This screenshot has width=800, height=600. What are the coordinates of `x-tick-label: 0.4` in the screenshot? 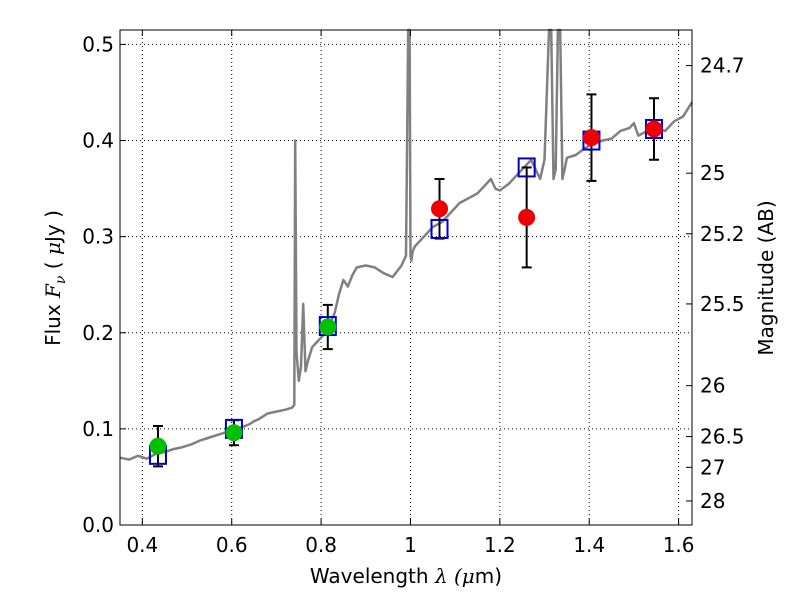 It's located at (142, 545).